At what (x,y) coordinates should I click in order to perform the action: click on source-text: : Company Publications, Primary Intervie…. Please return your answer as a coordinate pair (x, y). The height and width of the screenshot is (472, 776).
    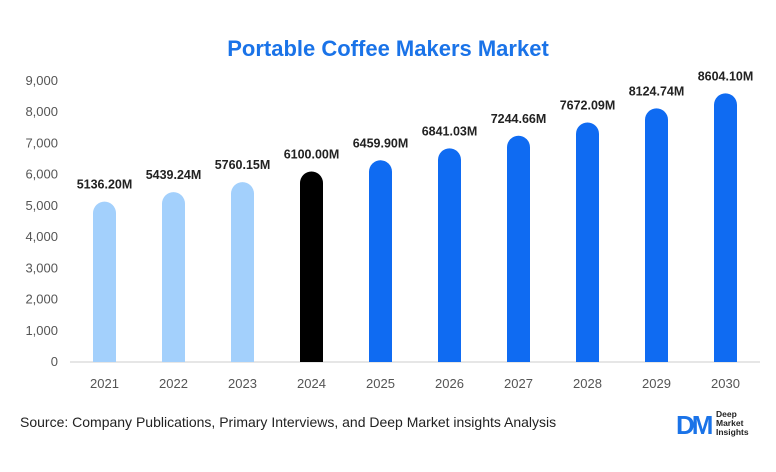
    Looking at the image, I should click on (310, 422).